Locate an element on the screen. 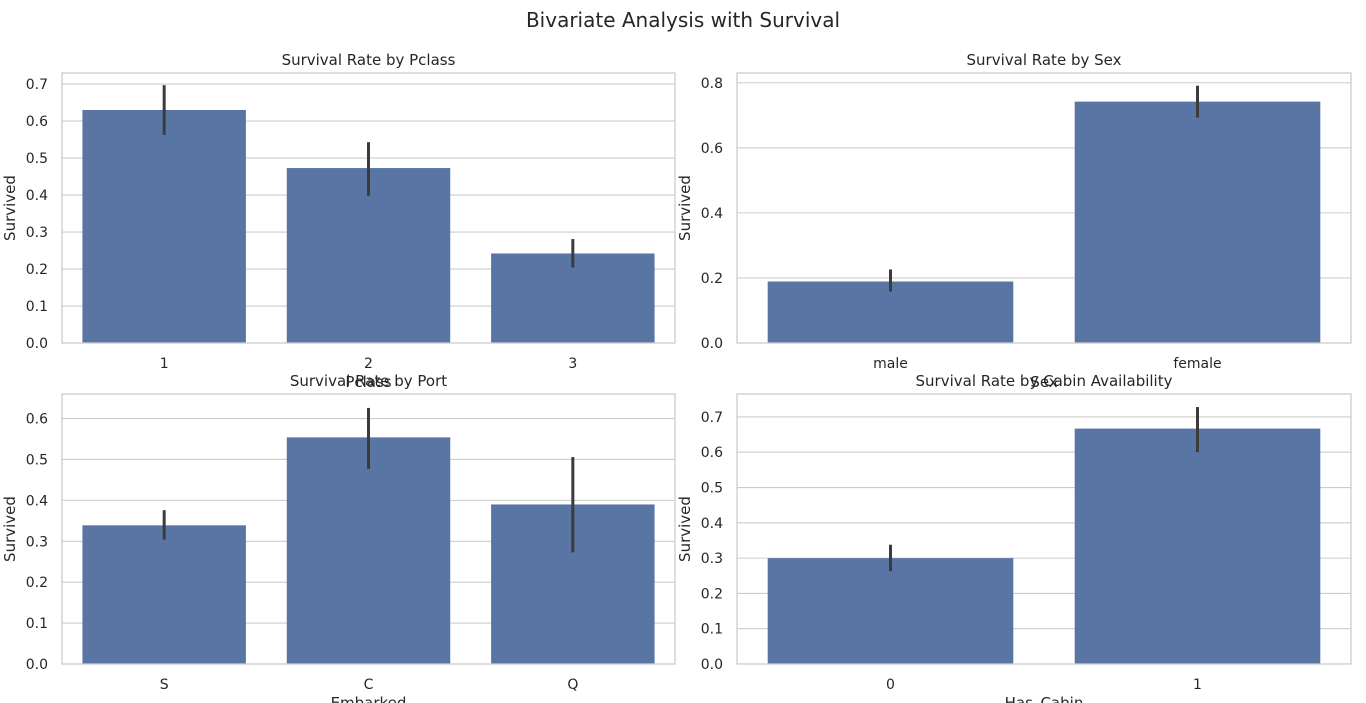 The width and height of the screenshot is (1366, 703). y-tick-label: 0.8 is located at coordinates (712, 84).